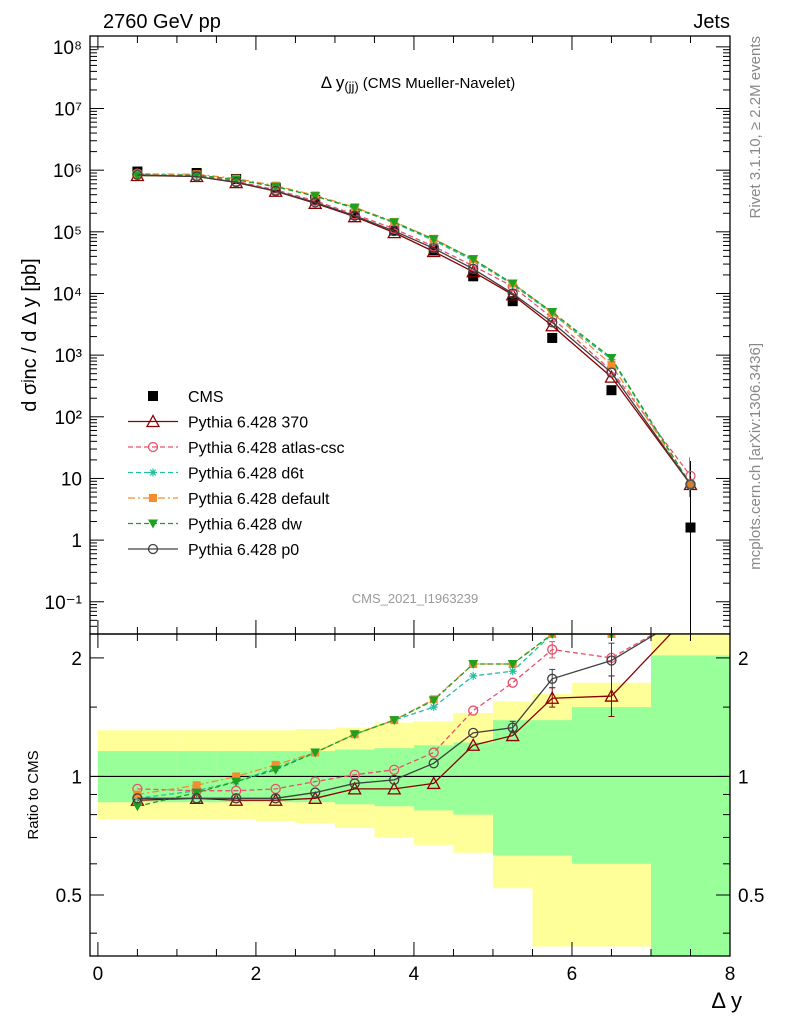  I want to click on legend-label: Pythia 6.428 dw, so click(245, 525).